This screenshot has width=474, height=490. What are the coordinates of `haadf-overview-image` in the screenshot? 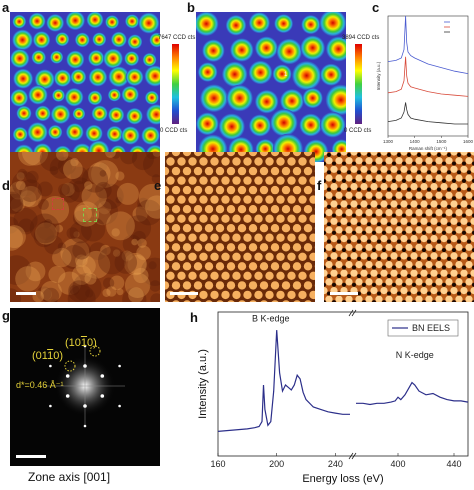 It's located at (85, 227).